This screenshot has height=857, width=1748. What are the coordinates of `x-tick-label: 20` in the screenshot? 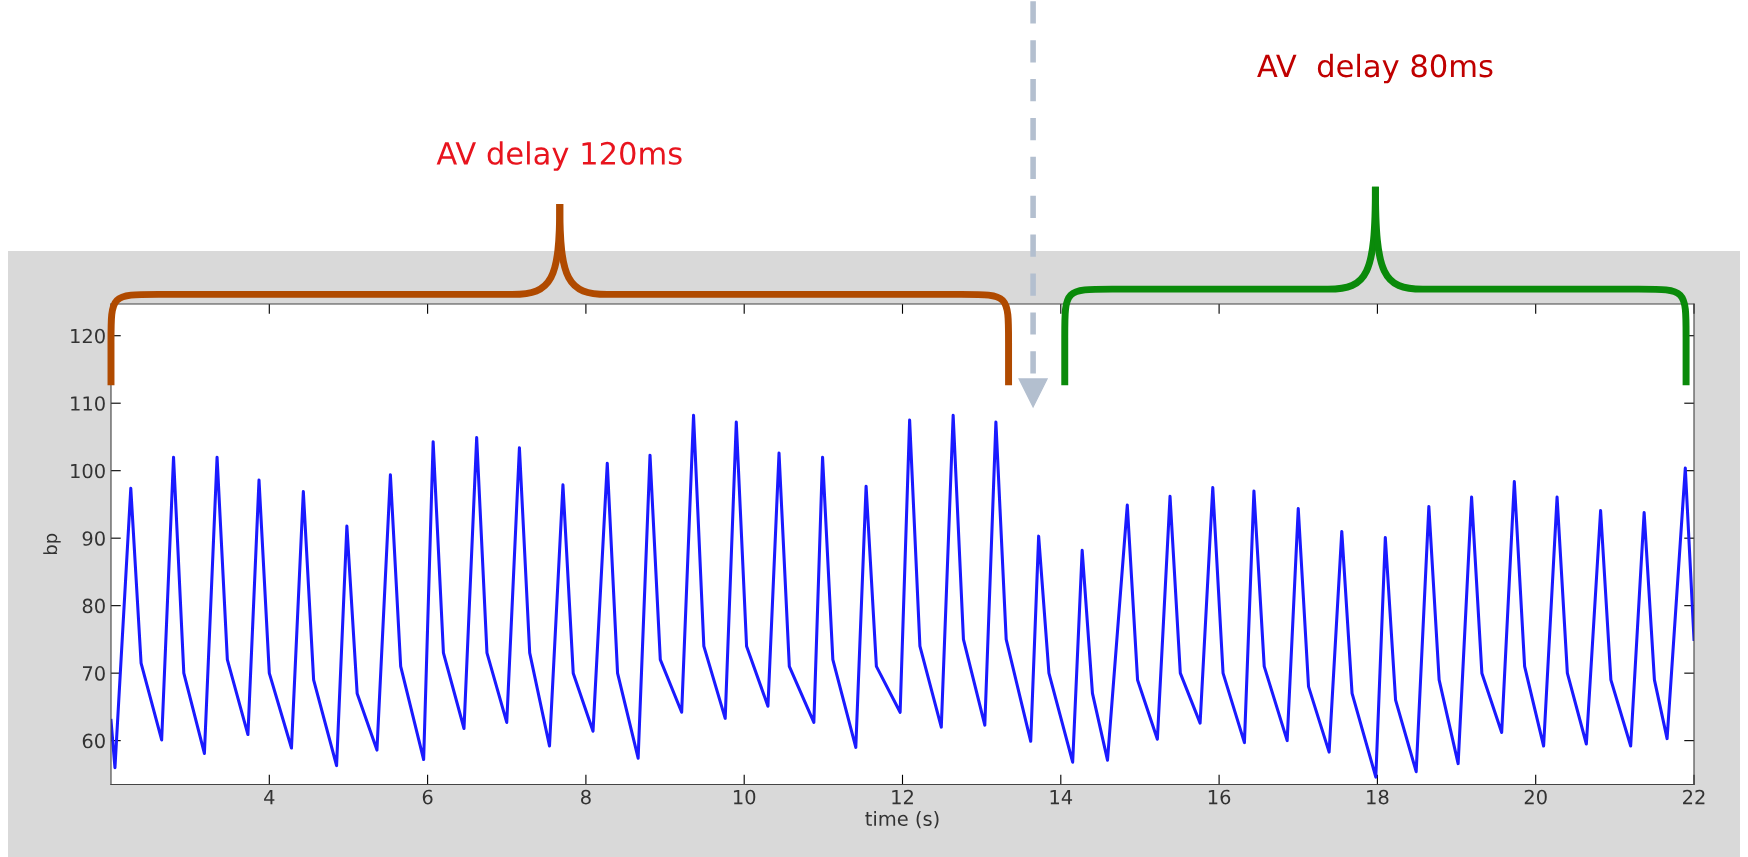 It's located at (1535, 797).